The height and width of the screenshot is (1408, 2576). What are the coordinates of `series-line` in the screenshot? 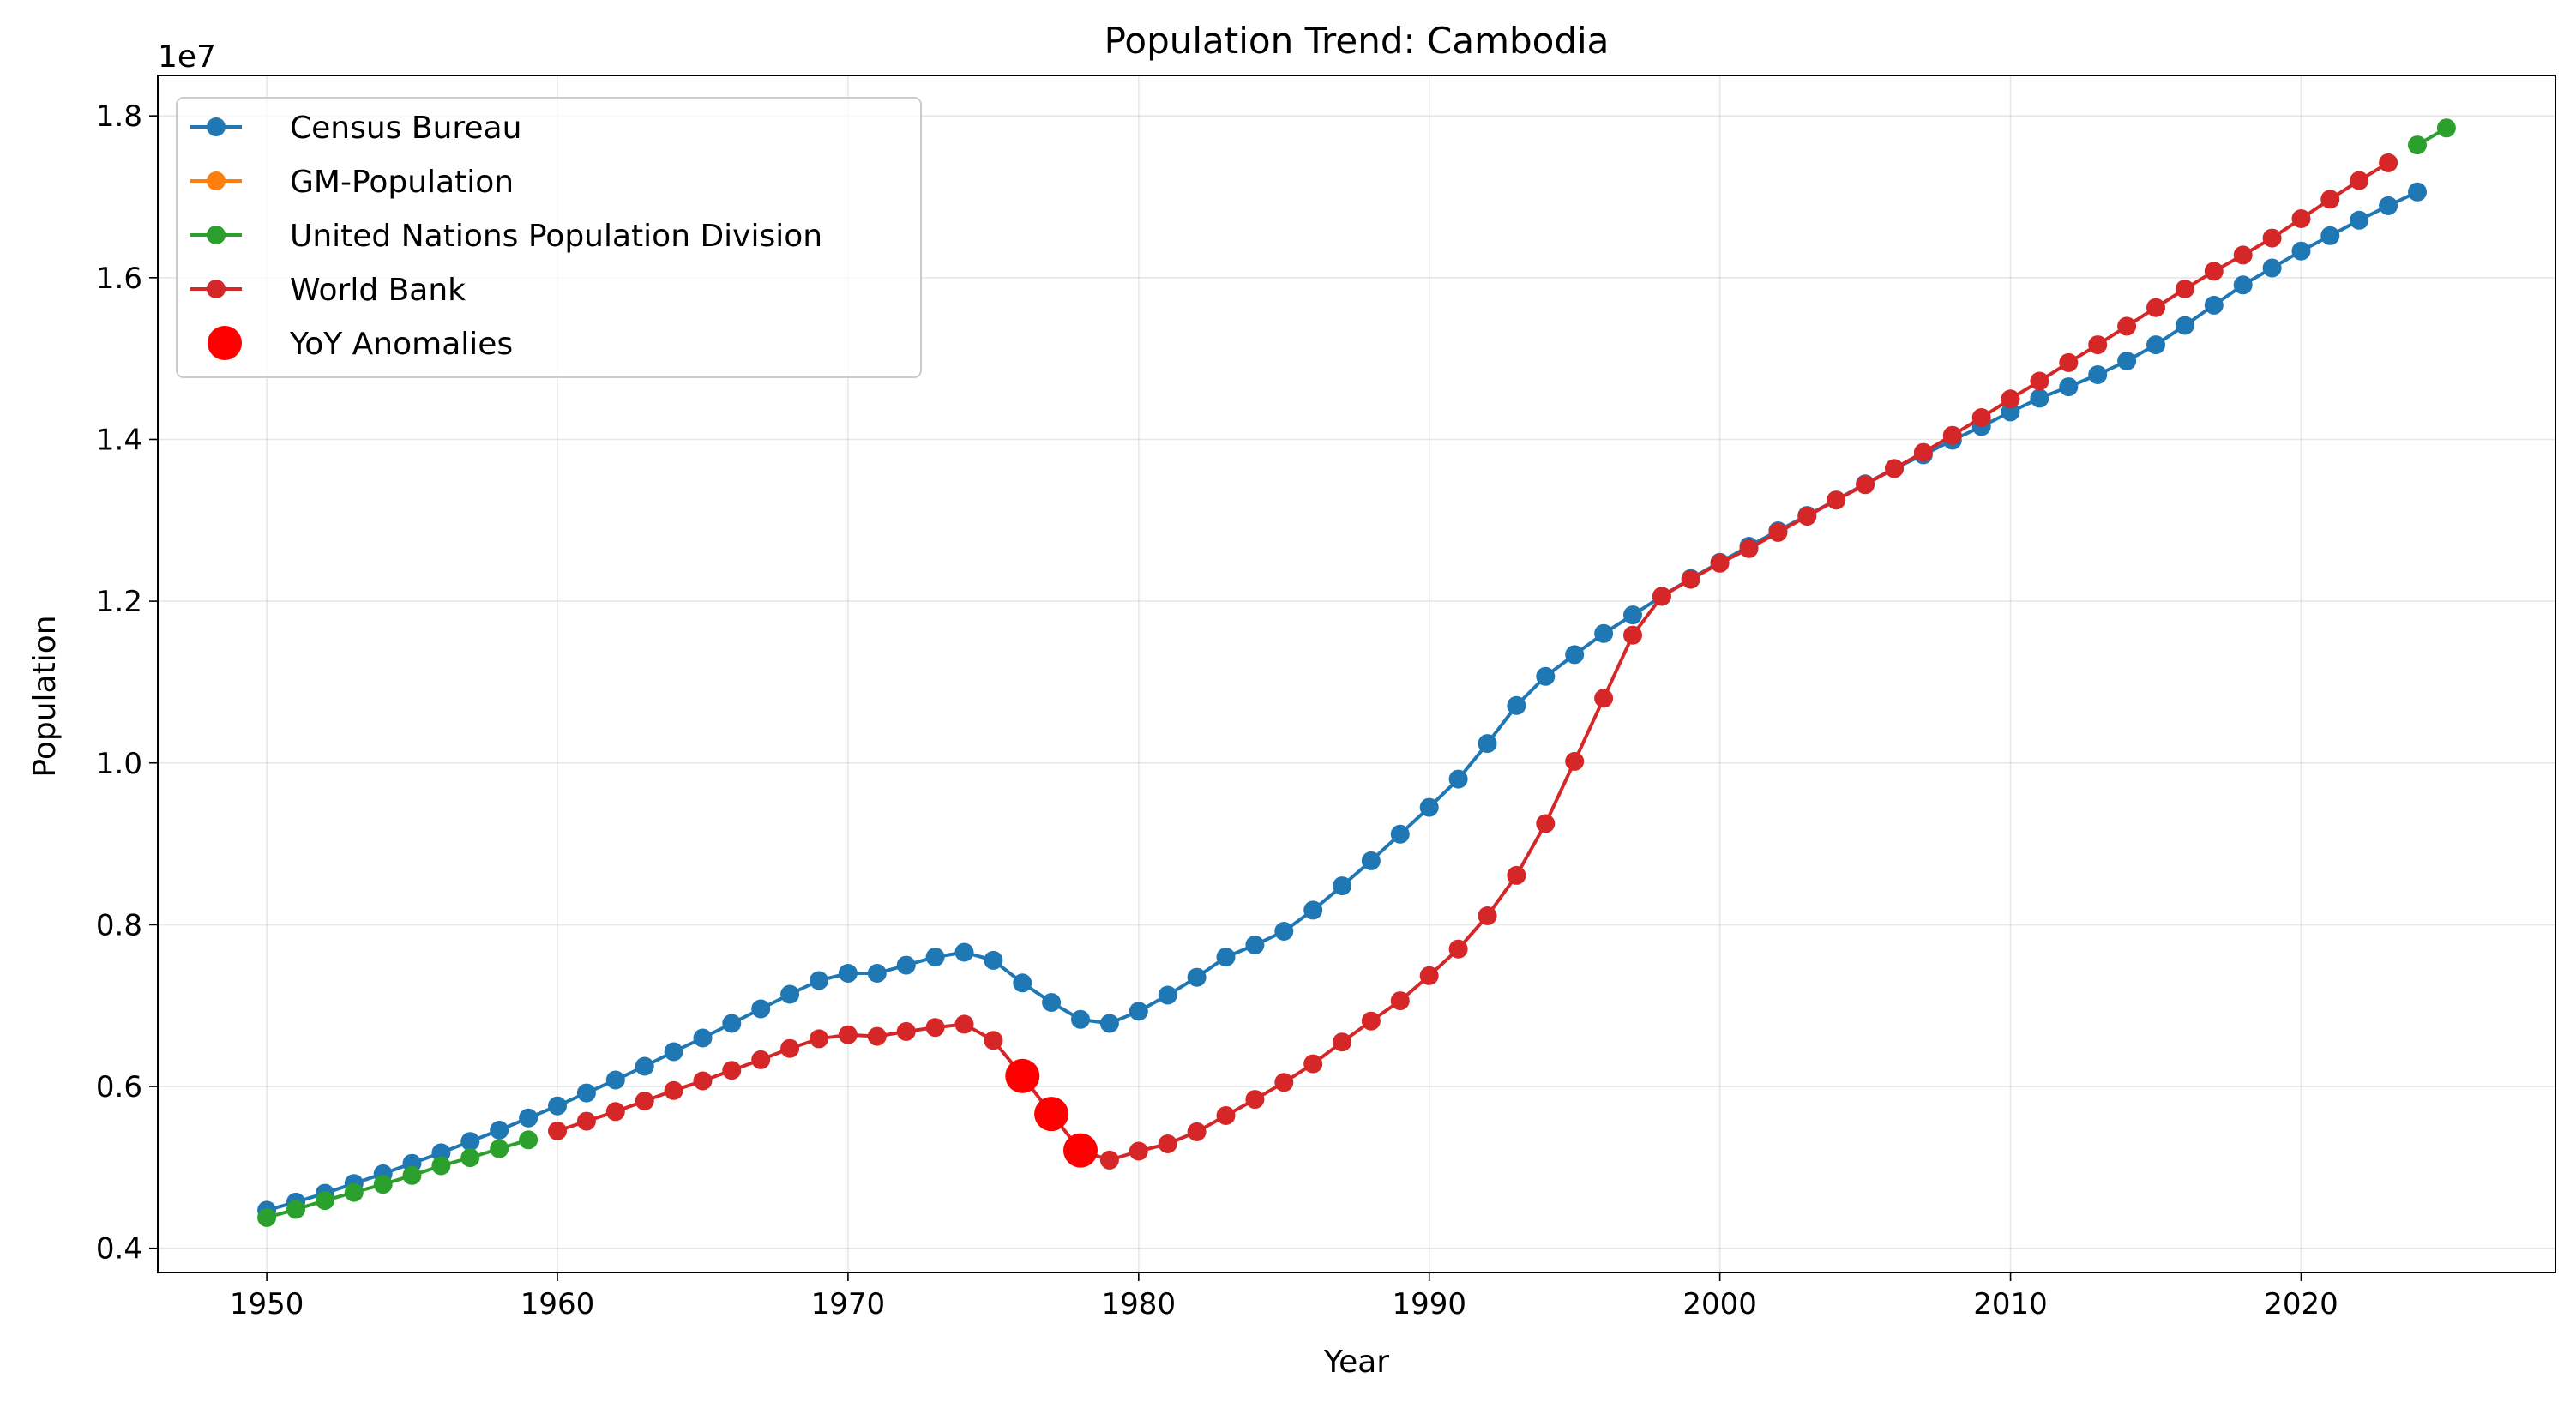 It's located at (397, 1178).